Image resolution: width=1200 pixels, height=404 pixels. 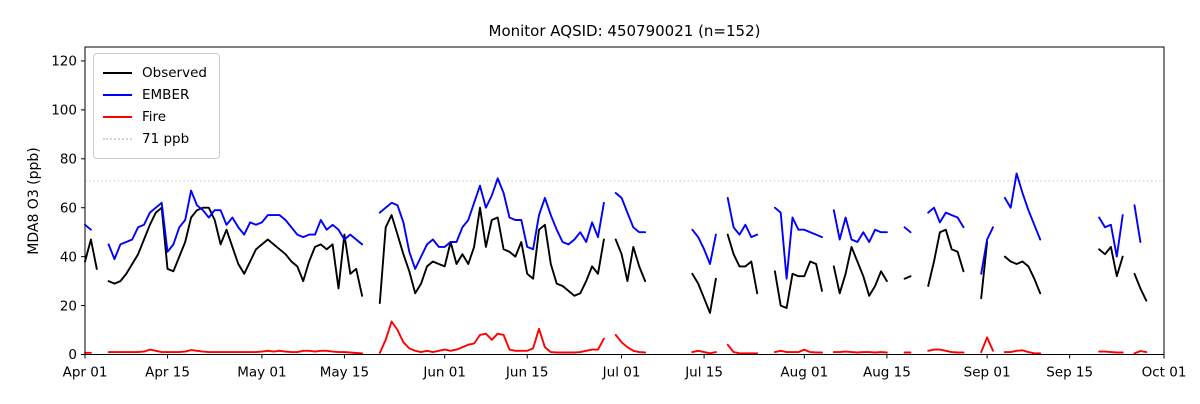 I want to click on legend-item-fire: Fire, so click(x=155, y=117).